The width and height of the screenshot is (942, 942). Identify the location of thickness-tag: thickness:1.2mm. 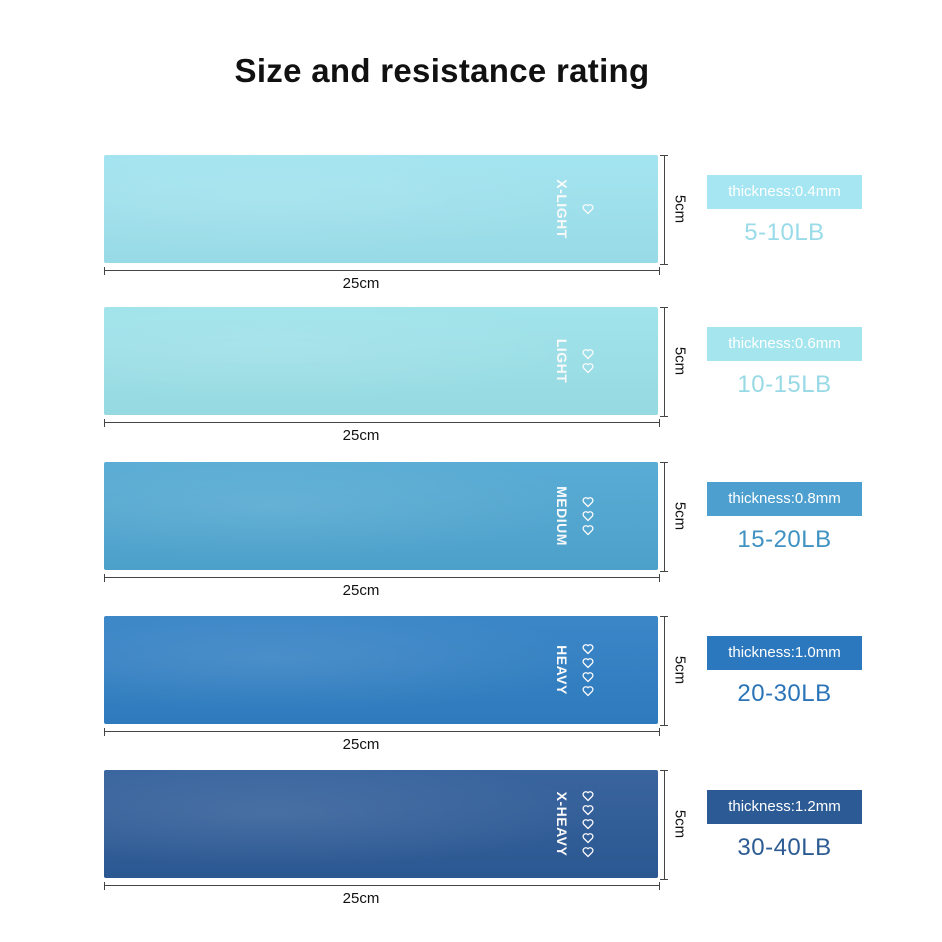
(784, 807).